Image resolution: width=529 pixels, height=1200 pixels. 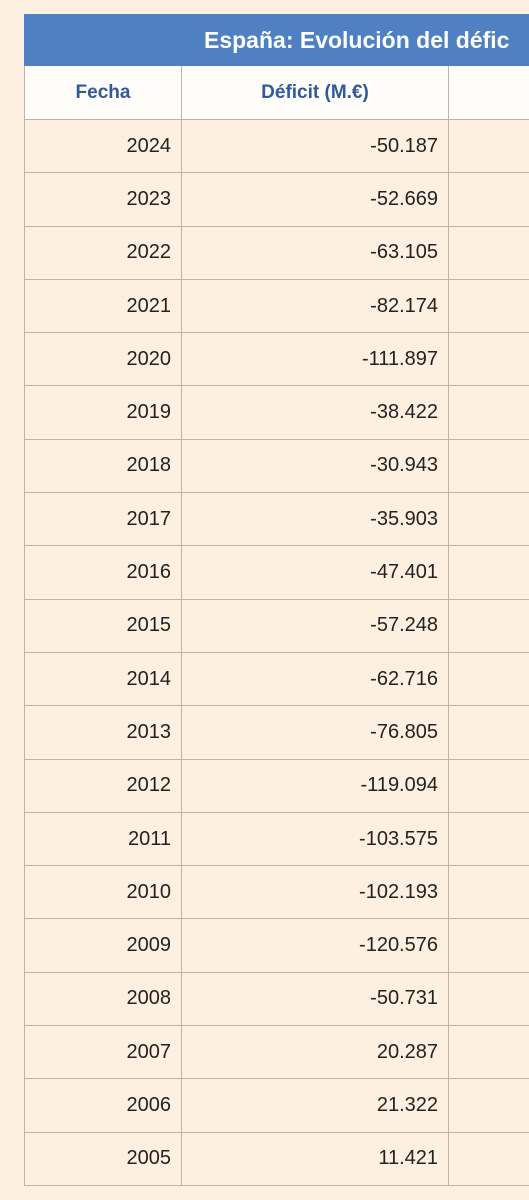 I want to click on table-cell: 20.287, so click(x=314, y=1052).